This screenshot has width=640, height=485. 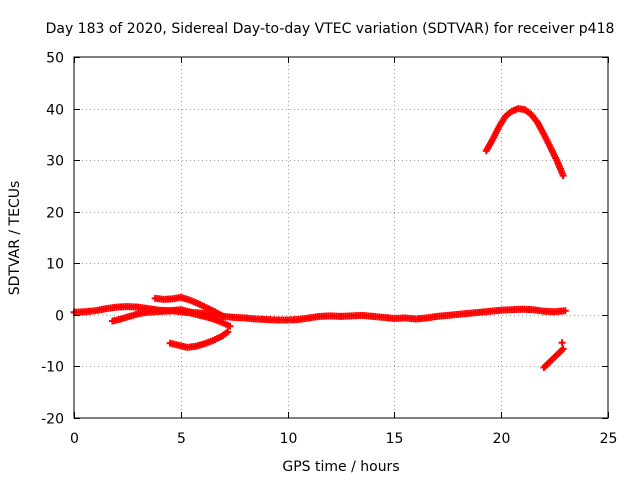 I want to click on y-tick-label: -10, so click(x=52, y=368).